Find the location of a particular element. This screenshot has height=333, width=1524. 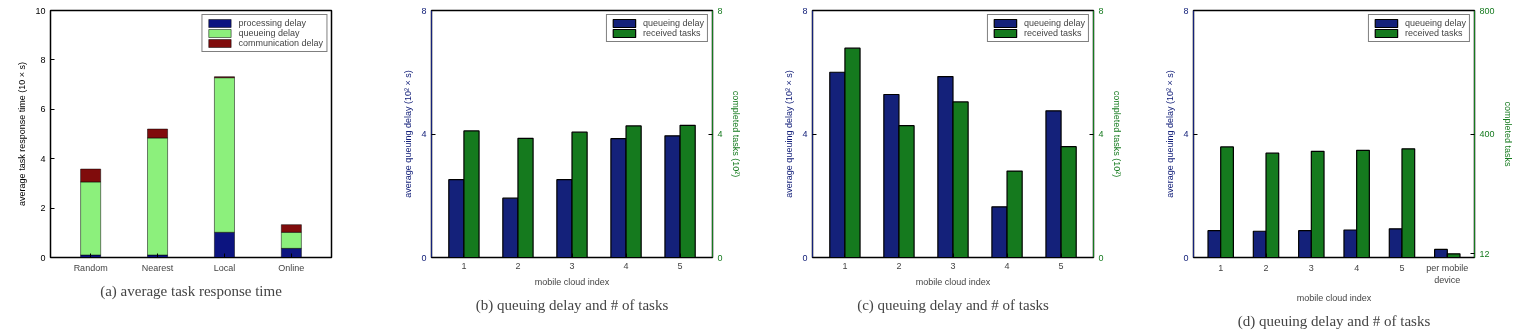

y-tick-label: 10 is located at coordinates (40, 10).